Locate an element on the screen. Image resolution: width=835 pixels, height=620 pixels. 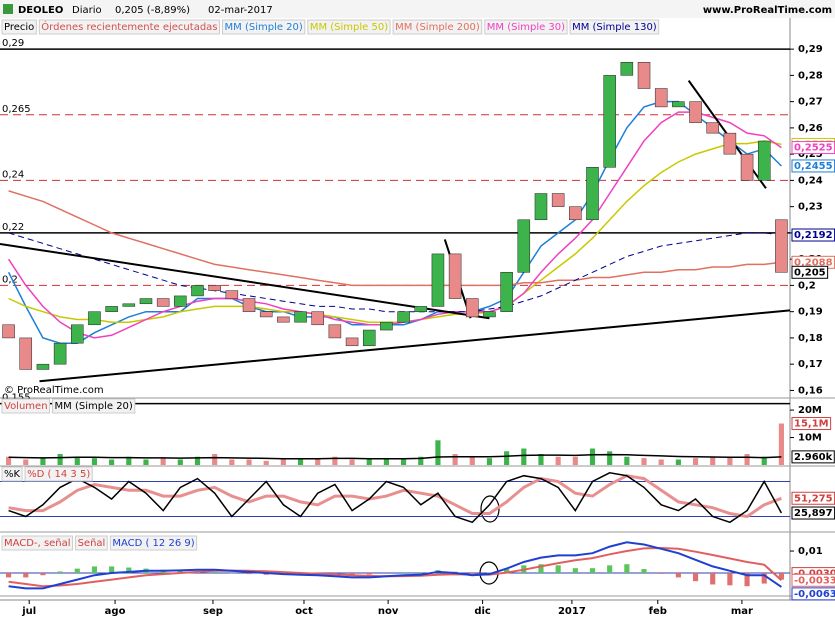
y-tick-label: 0,25 is located at coordinates (810, 154).